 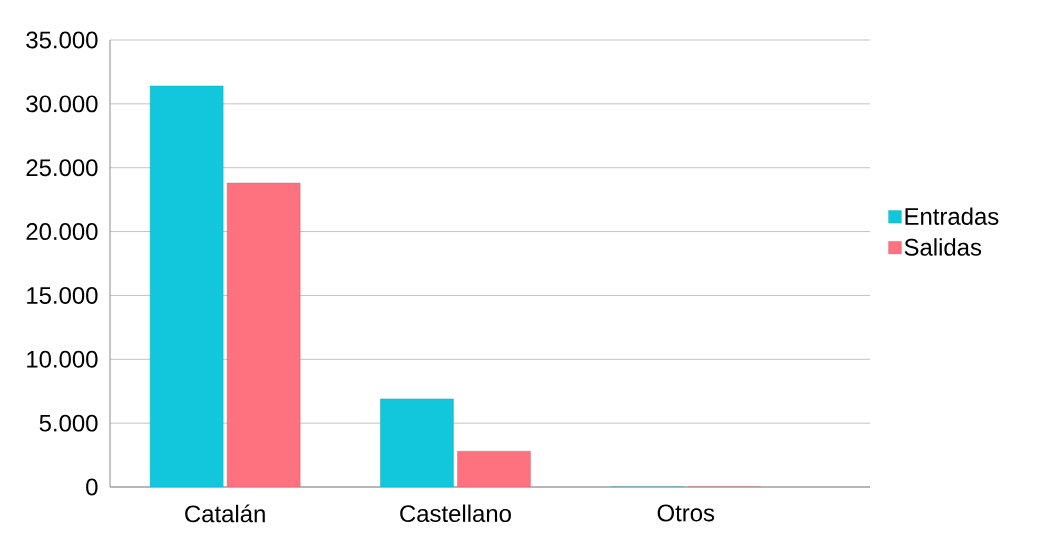 What do you see at coordinates (455, 513) in the screenshot?
I see `x-tick-label: Castellano` at bounding box center [455, 513].